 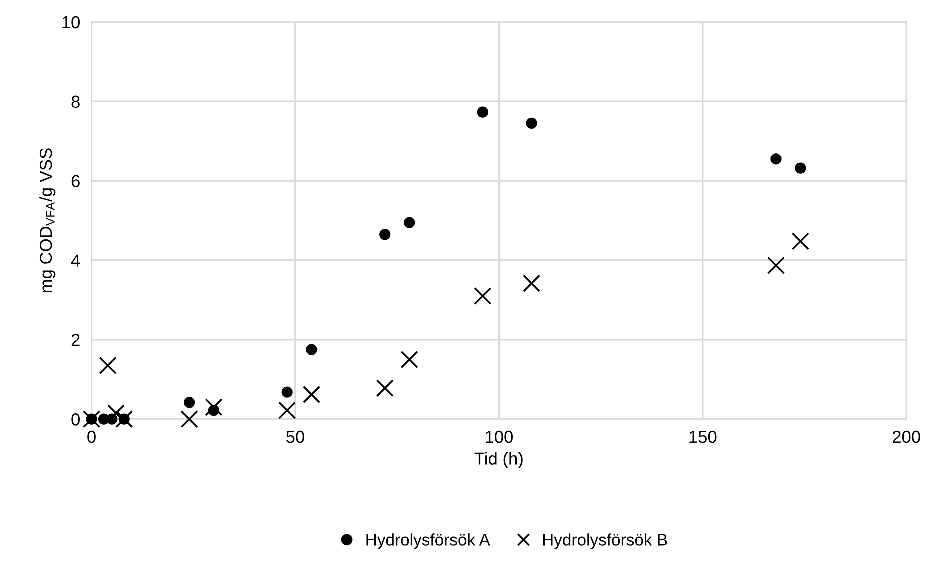 I want to click on legend-label: Hydrolysförsök A, so click(x=428, y=542).